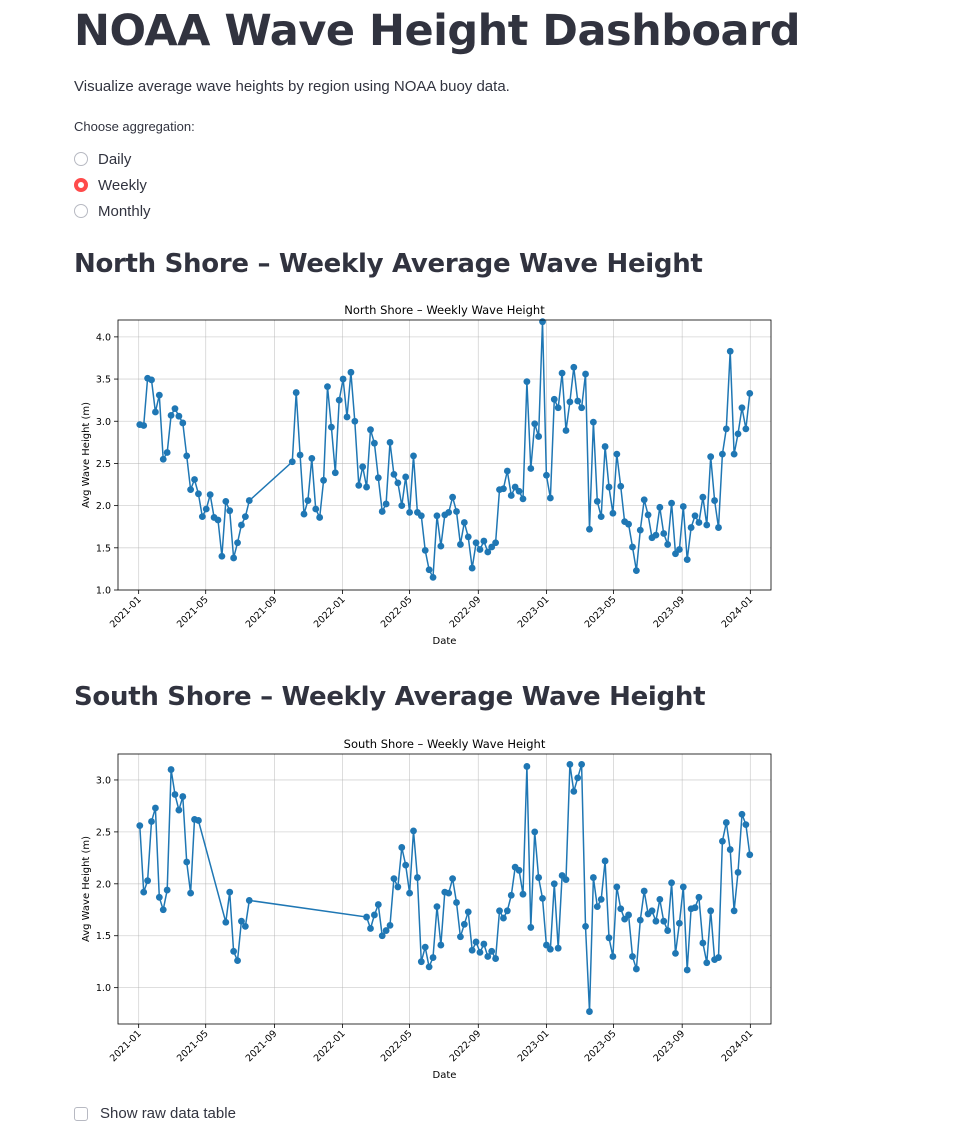  What do you see at coordinates (81, 185) in the screenshot?
I see `radio-selected-icon` at bounding box center [81, 185].